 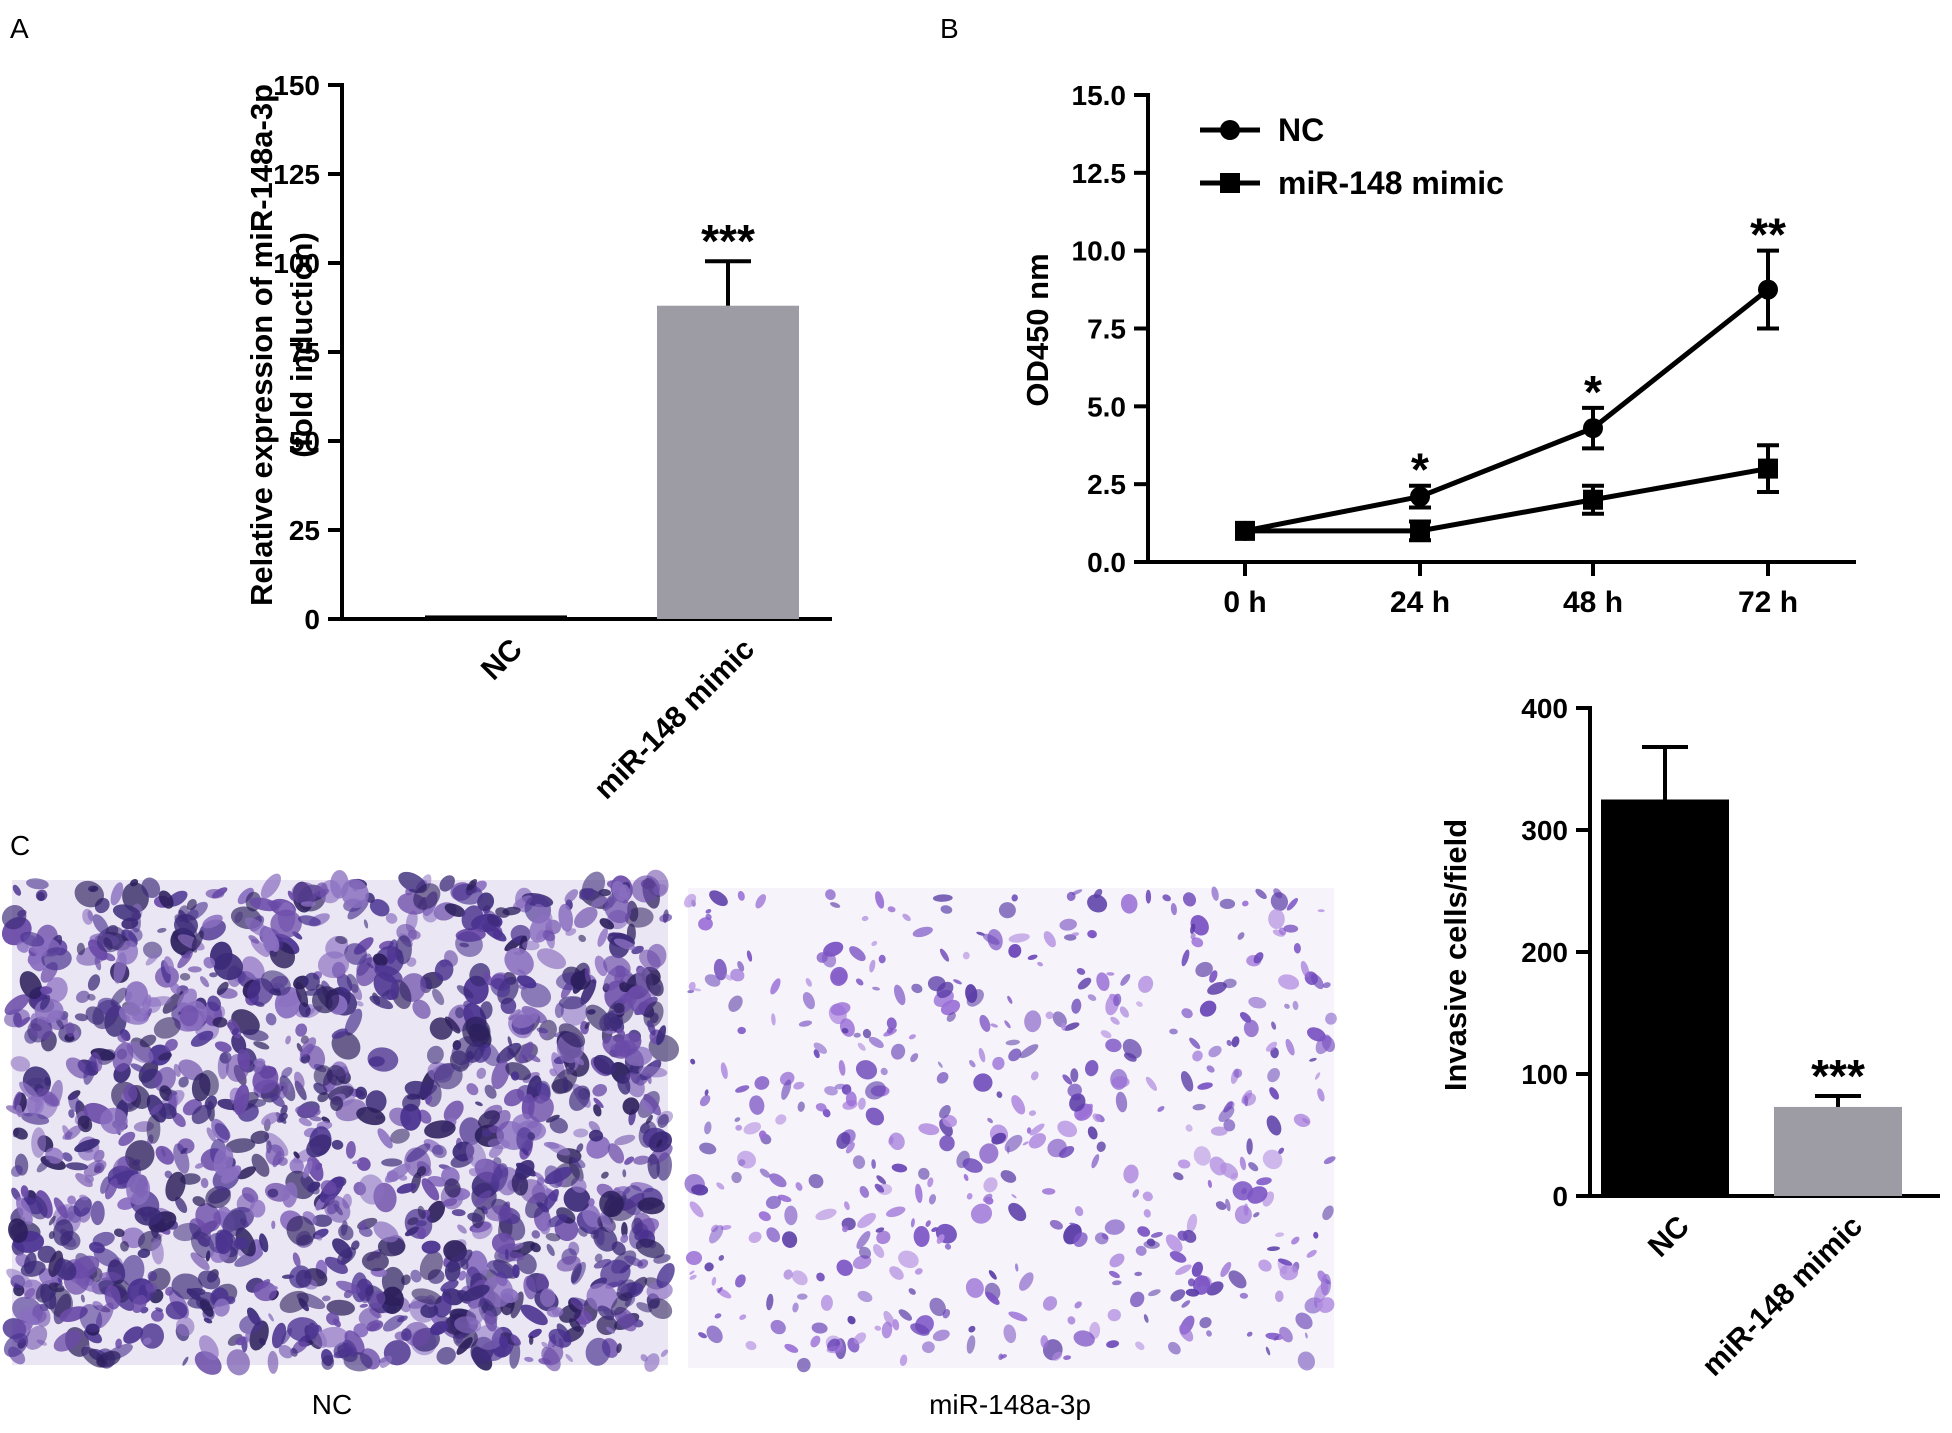 I want to click on chart-a-significance: ***, so click(x=728, y=241).